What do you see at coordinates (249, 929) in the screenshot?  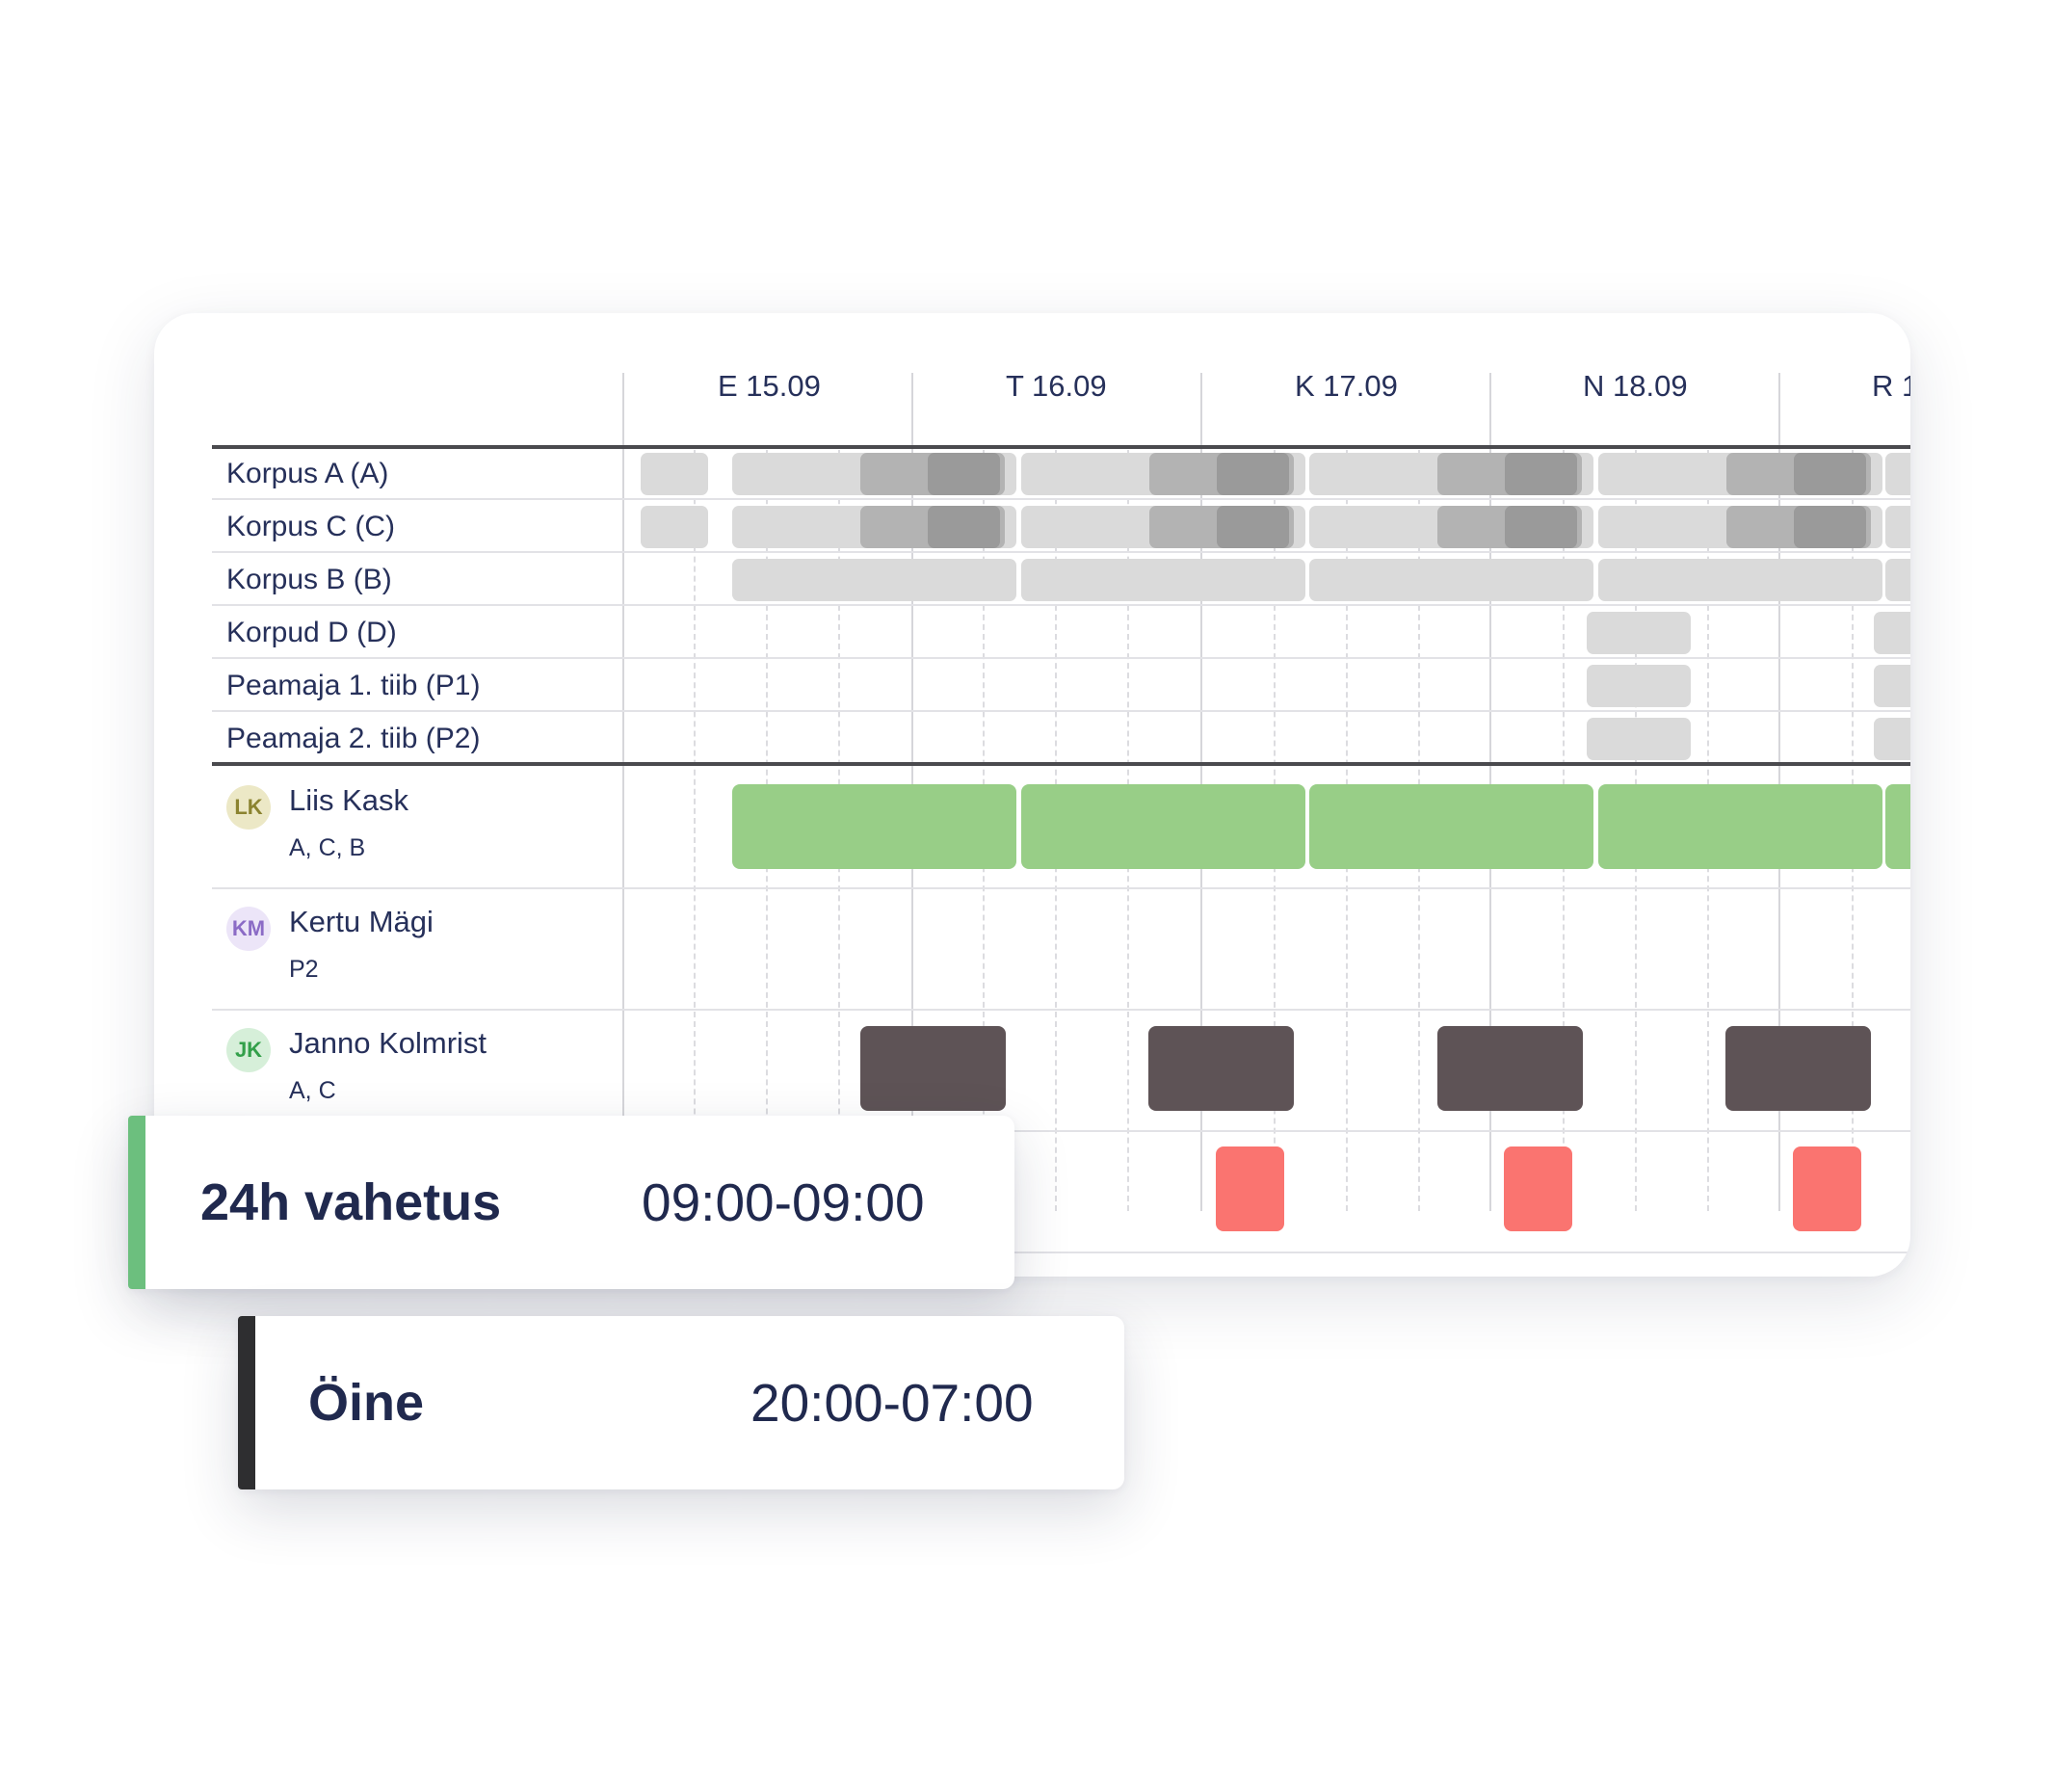 I see `avatar: KM` at bounding box center [249, 929].